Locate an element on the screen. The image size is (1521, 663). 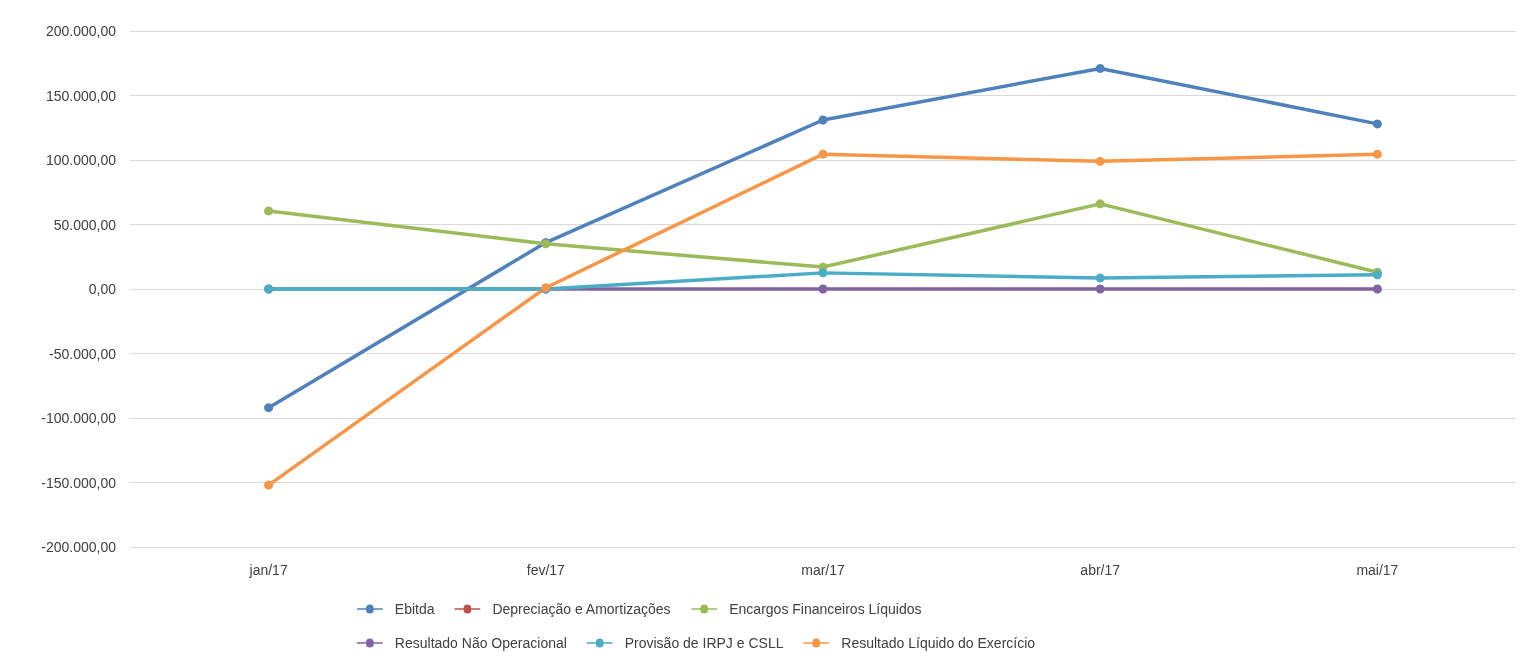
y-tick-label: 100.000,00 is located at coordinates (81, 160).